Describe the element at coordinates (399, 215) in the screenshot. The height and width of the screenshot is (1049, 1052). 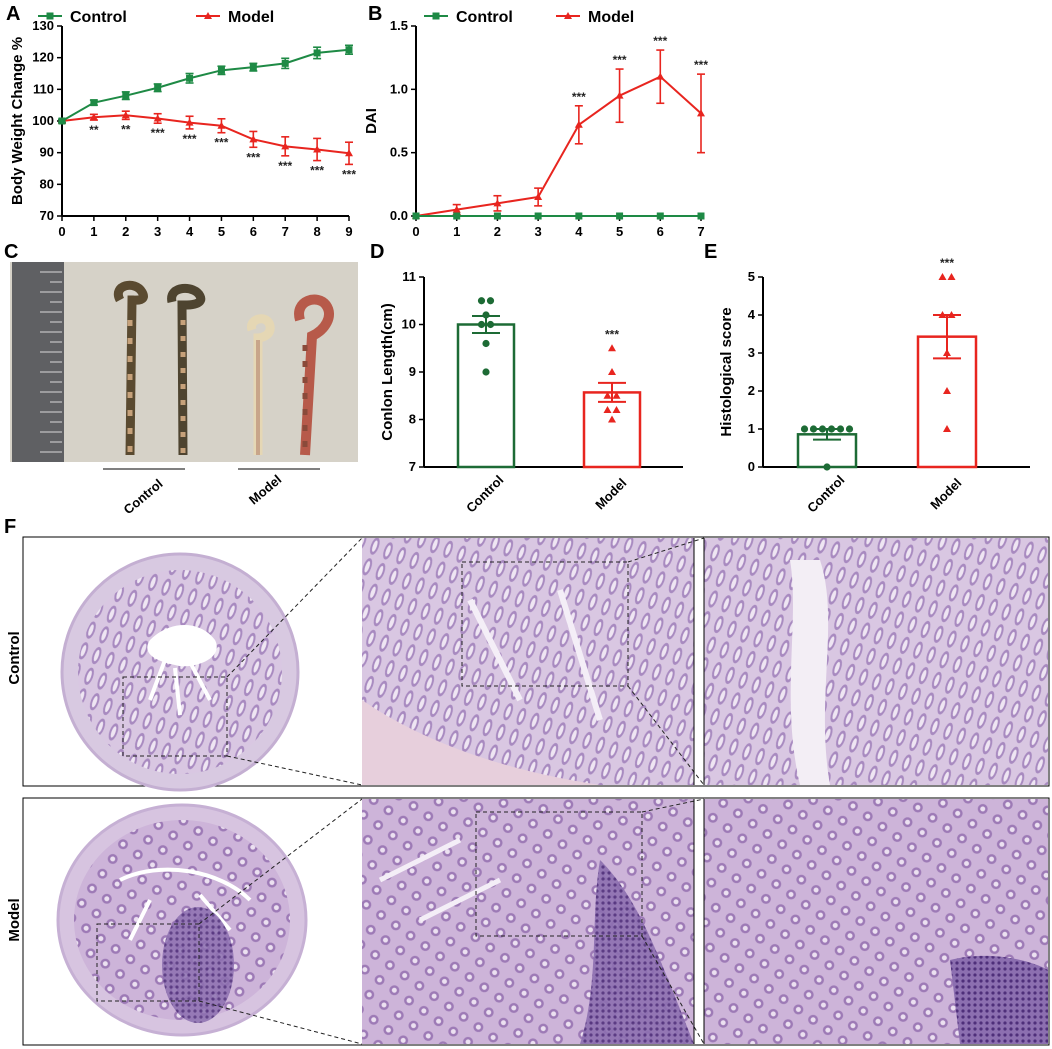
I see `y-tick-label: 0.0` at that location.